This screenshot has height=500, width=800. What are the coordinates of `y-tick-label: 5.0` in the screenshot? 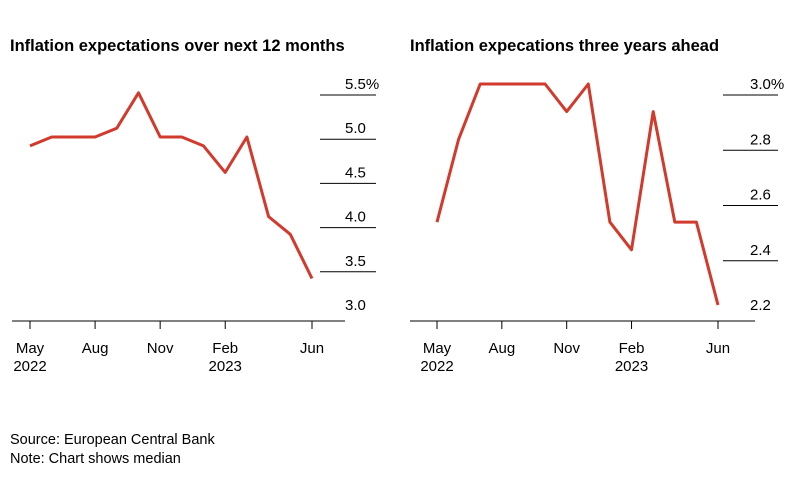 It's located at (355, 128).